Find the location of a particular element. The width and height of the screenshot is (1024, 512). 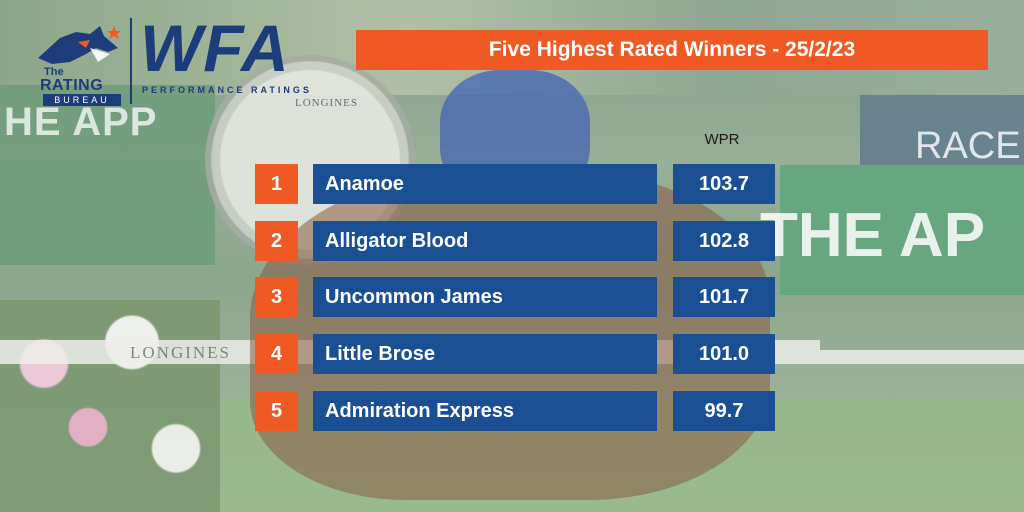

horse-name: Anamoe is located at coordinates (485, 184).